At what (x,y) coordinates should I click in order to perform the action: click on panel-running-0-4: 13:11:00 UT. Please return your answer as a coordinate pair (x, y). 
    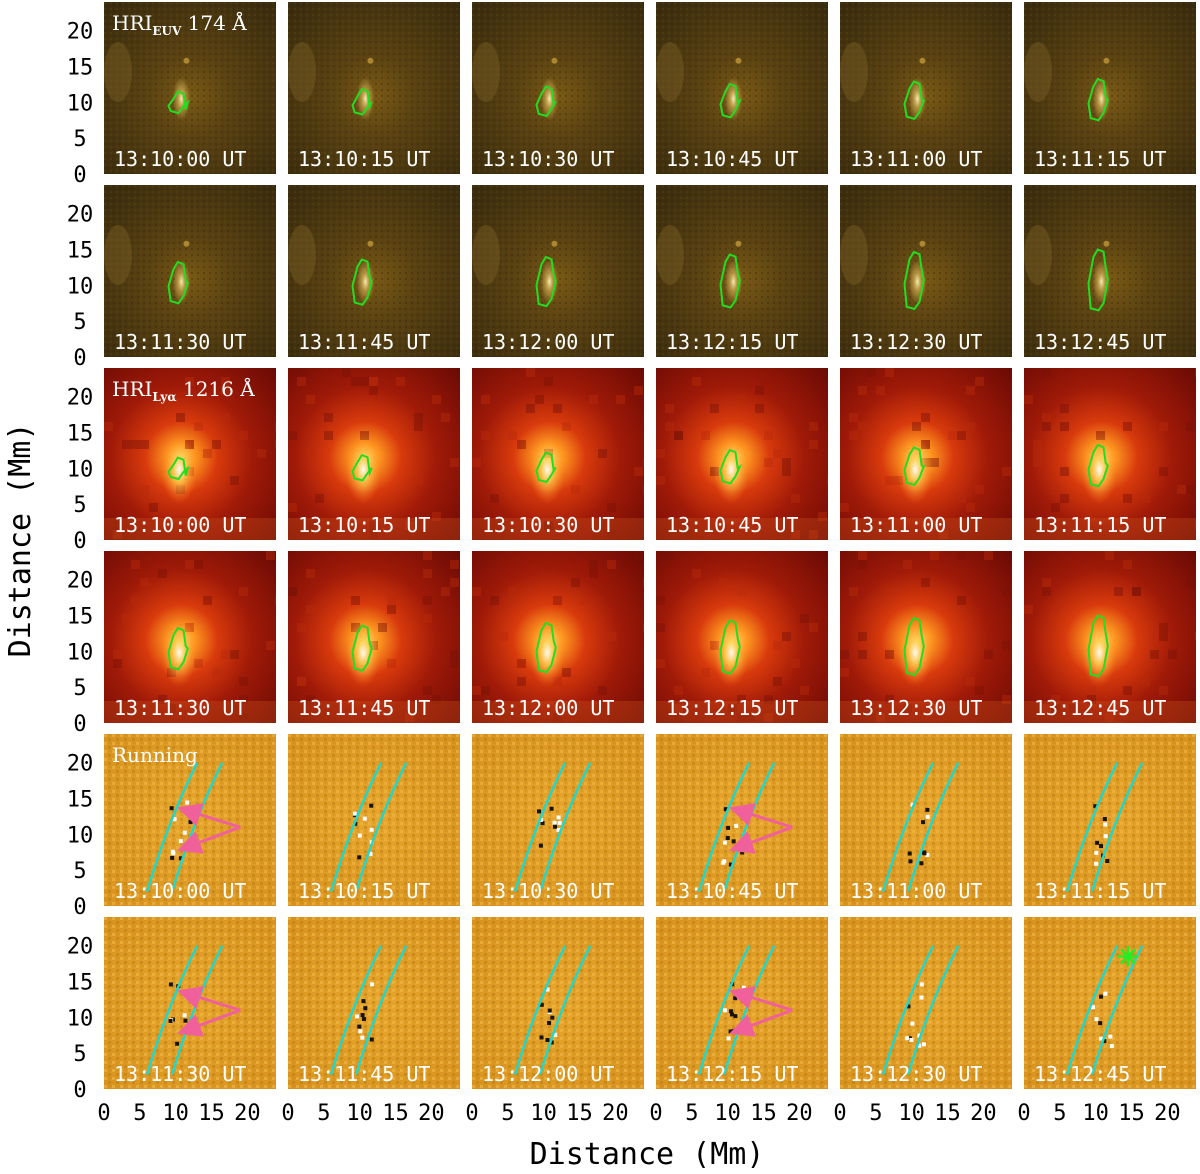
    Looking at the image, I should click on (926, 820).